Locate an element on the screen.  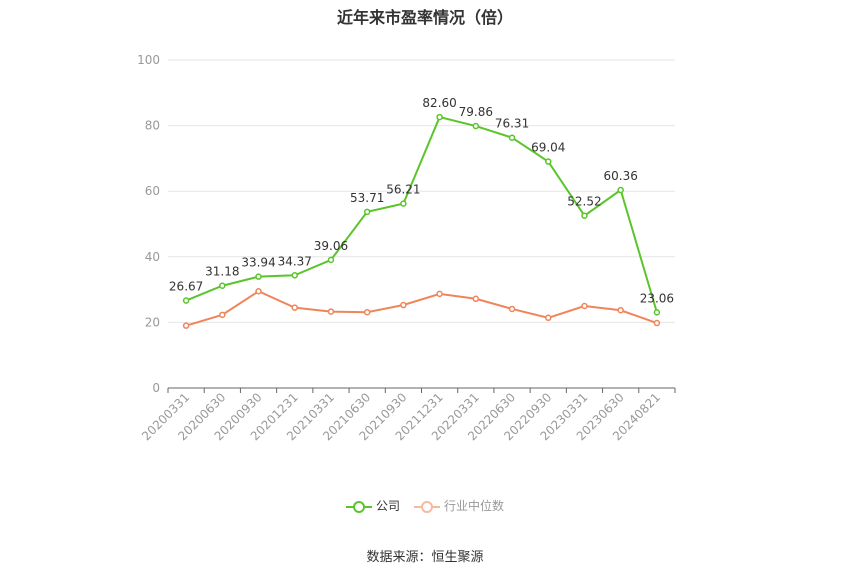
source-note: 数据来源：恒生聚源 is located at coordinates (425, 557).